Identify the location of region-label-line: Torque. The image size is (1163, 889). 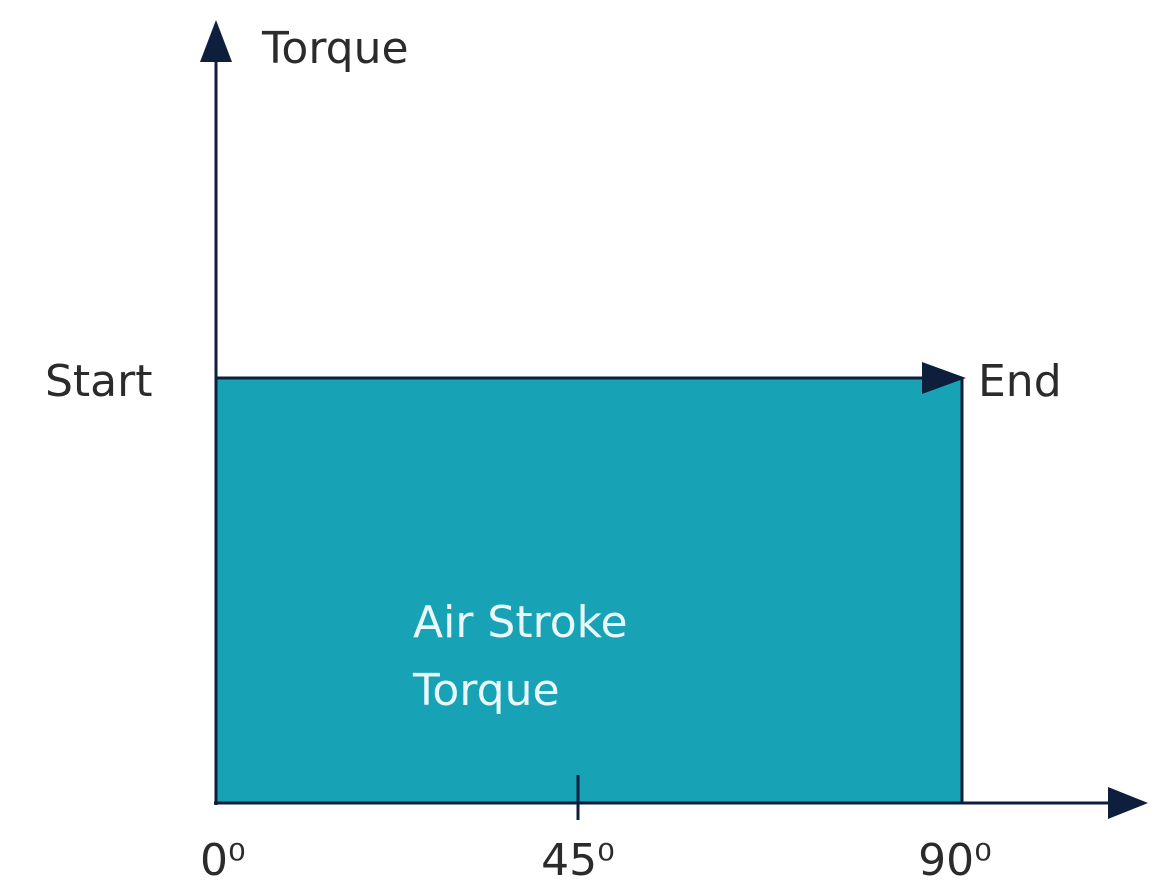
(486, 690).